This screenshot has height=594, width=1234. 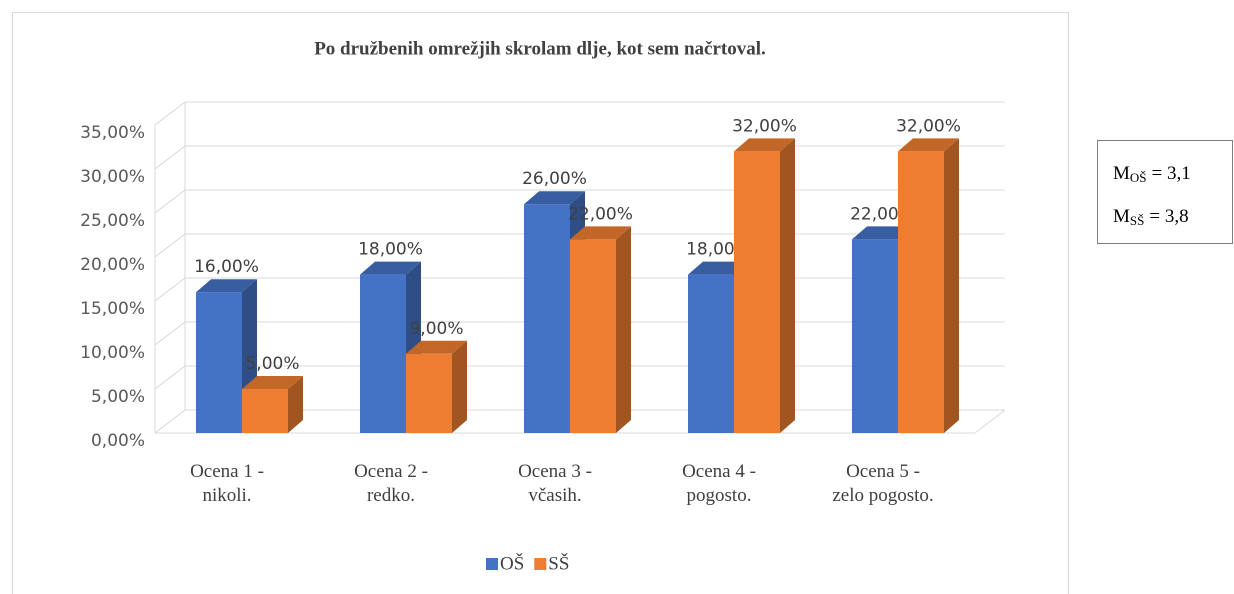 What do you see at coordinates (1165, 192) in the screenshot?
I see `annotation-box` at bounding box center [1165, 192].